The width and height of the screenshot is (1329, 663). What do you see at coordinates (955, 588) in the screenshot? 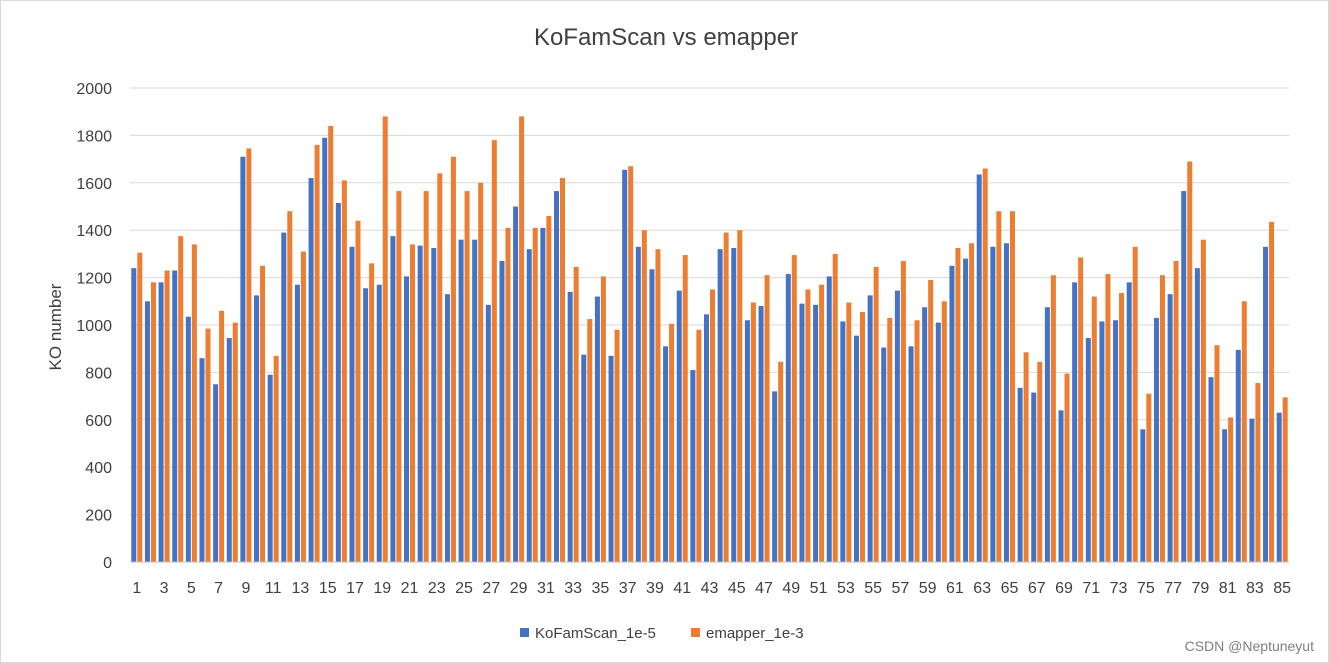
I see `x-tick-label: 61` at bounding box center [955, 588].